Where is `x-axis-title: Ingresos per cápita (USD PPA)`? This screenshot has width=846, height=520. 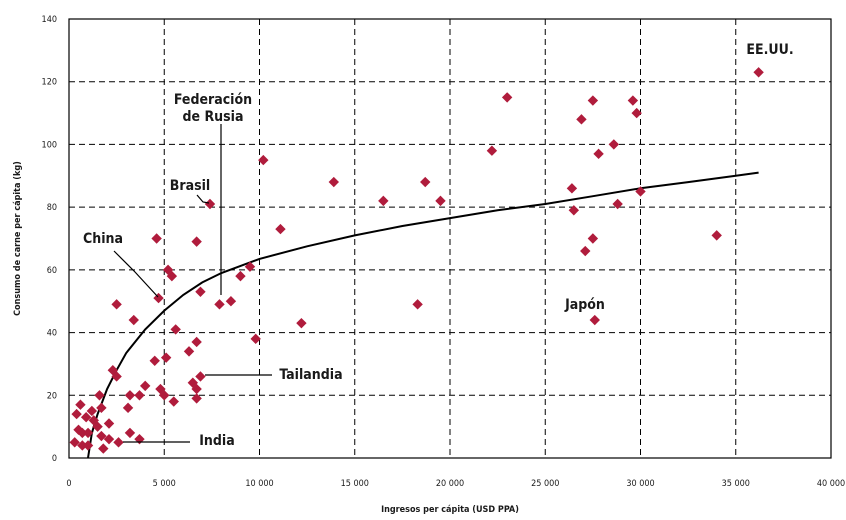
x-axis-title: Ingresos per cápita (USD PPA) is located at coordinates (450, 510).